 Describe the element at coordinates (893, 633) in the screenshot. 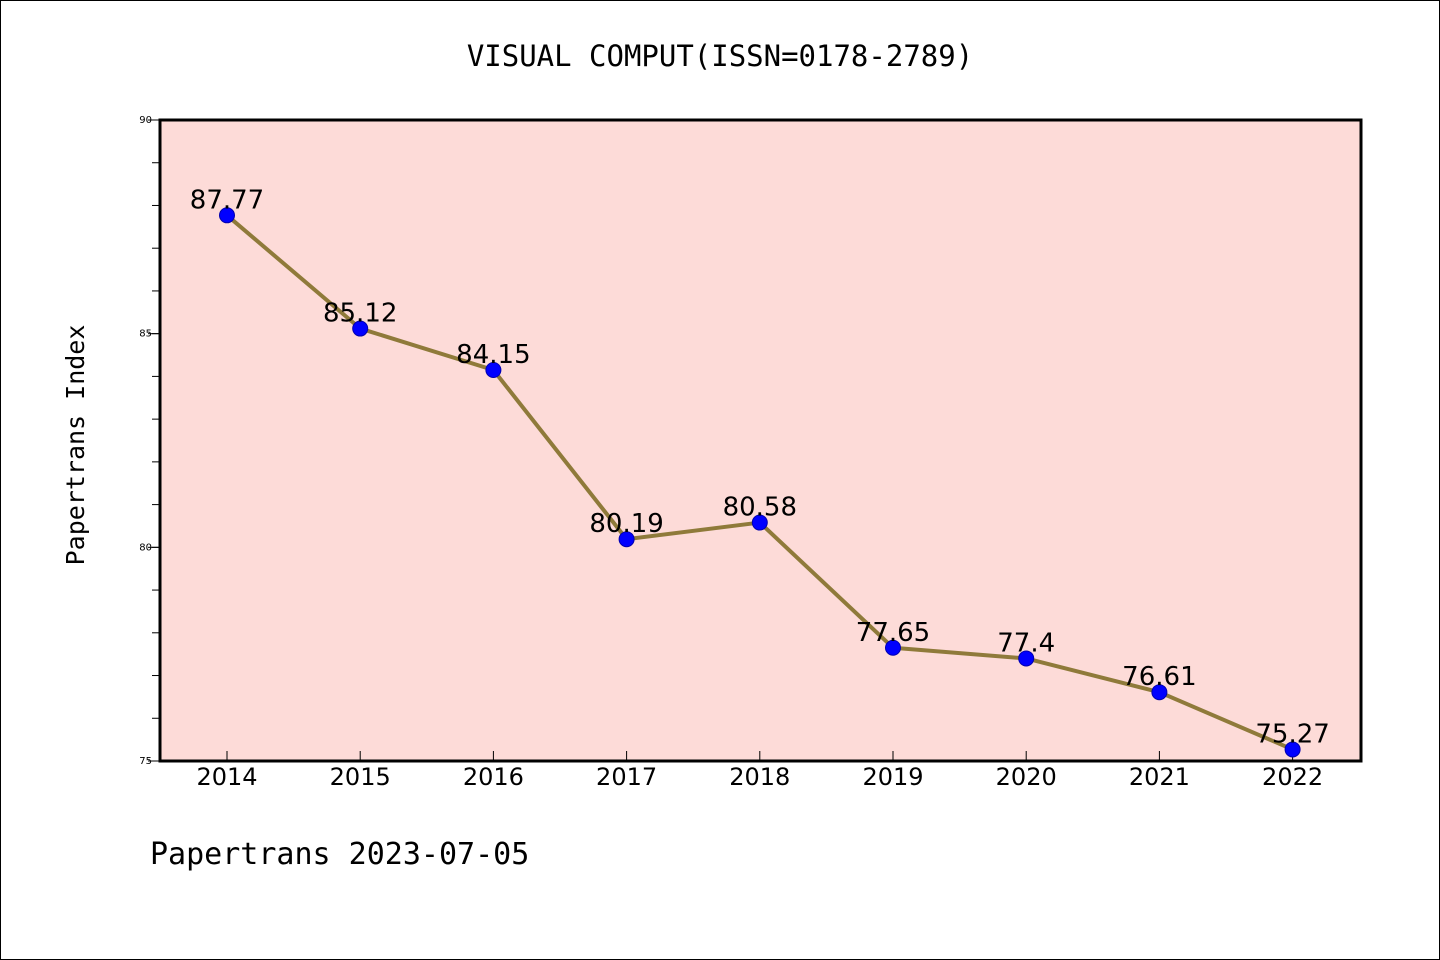

I see `data-label: 77.65` at that location.